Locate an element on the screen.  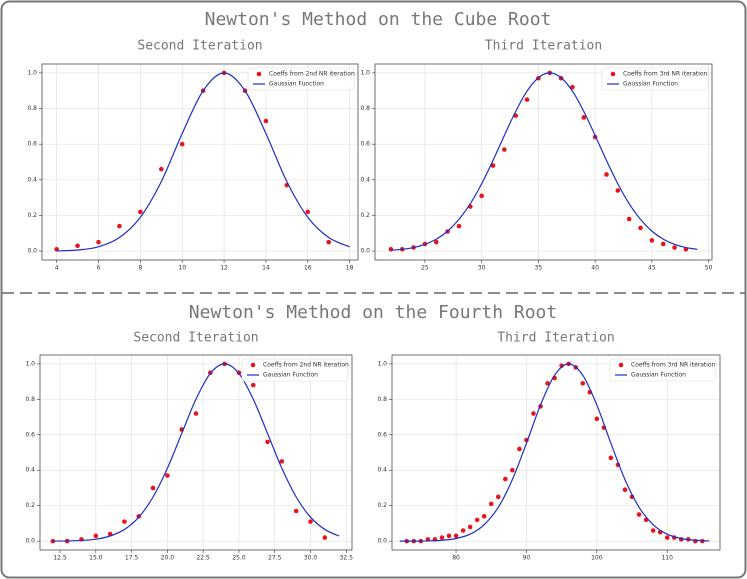
x-tick-label: 27.5 is located at coordinates (275, 558).